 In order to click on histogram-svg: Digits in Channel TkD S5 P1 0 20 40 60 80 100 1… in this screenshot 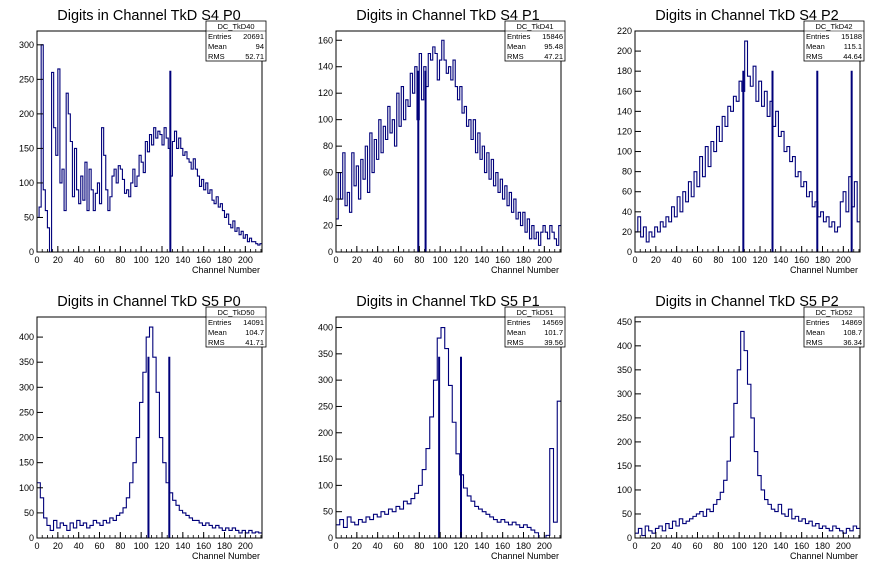, I will do `click(442, 427)`.